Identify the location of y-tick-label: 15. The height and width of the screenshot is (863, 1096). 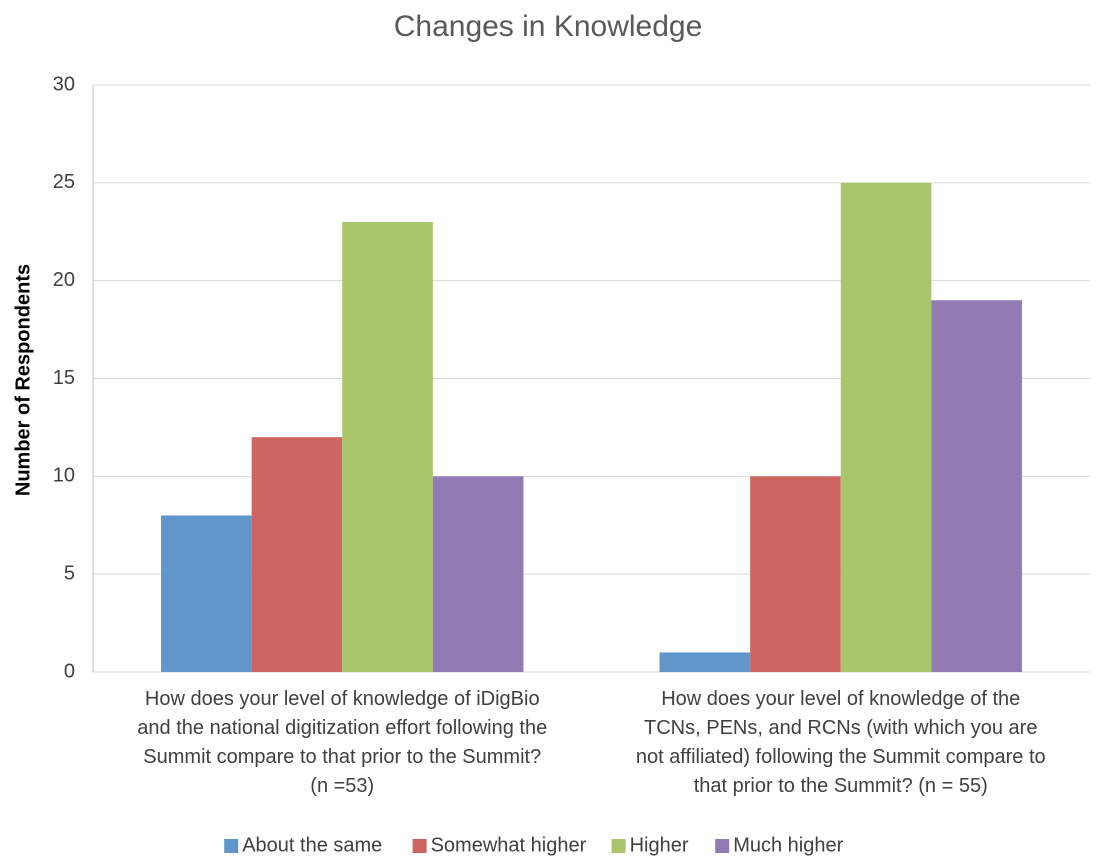
(64, 378).